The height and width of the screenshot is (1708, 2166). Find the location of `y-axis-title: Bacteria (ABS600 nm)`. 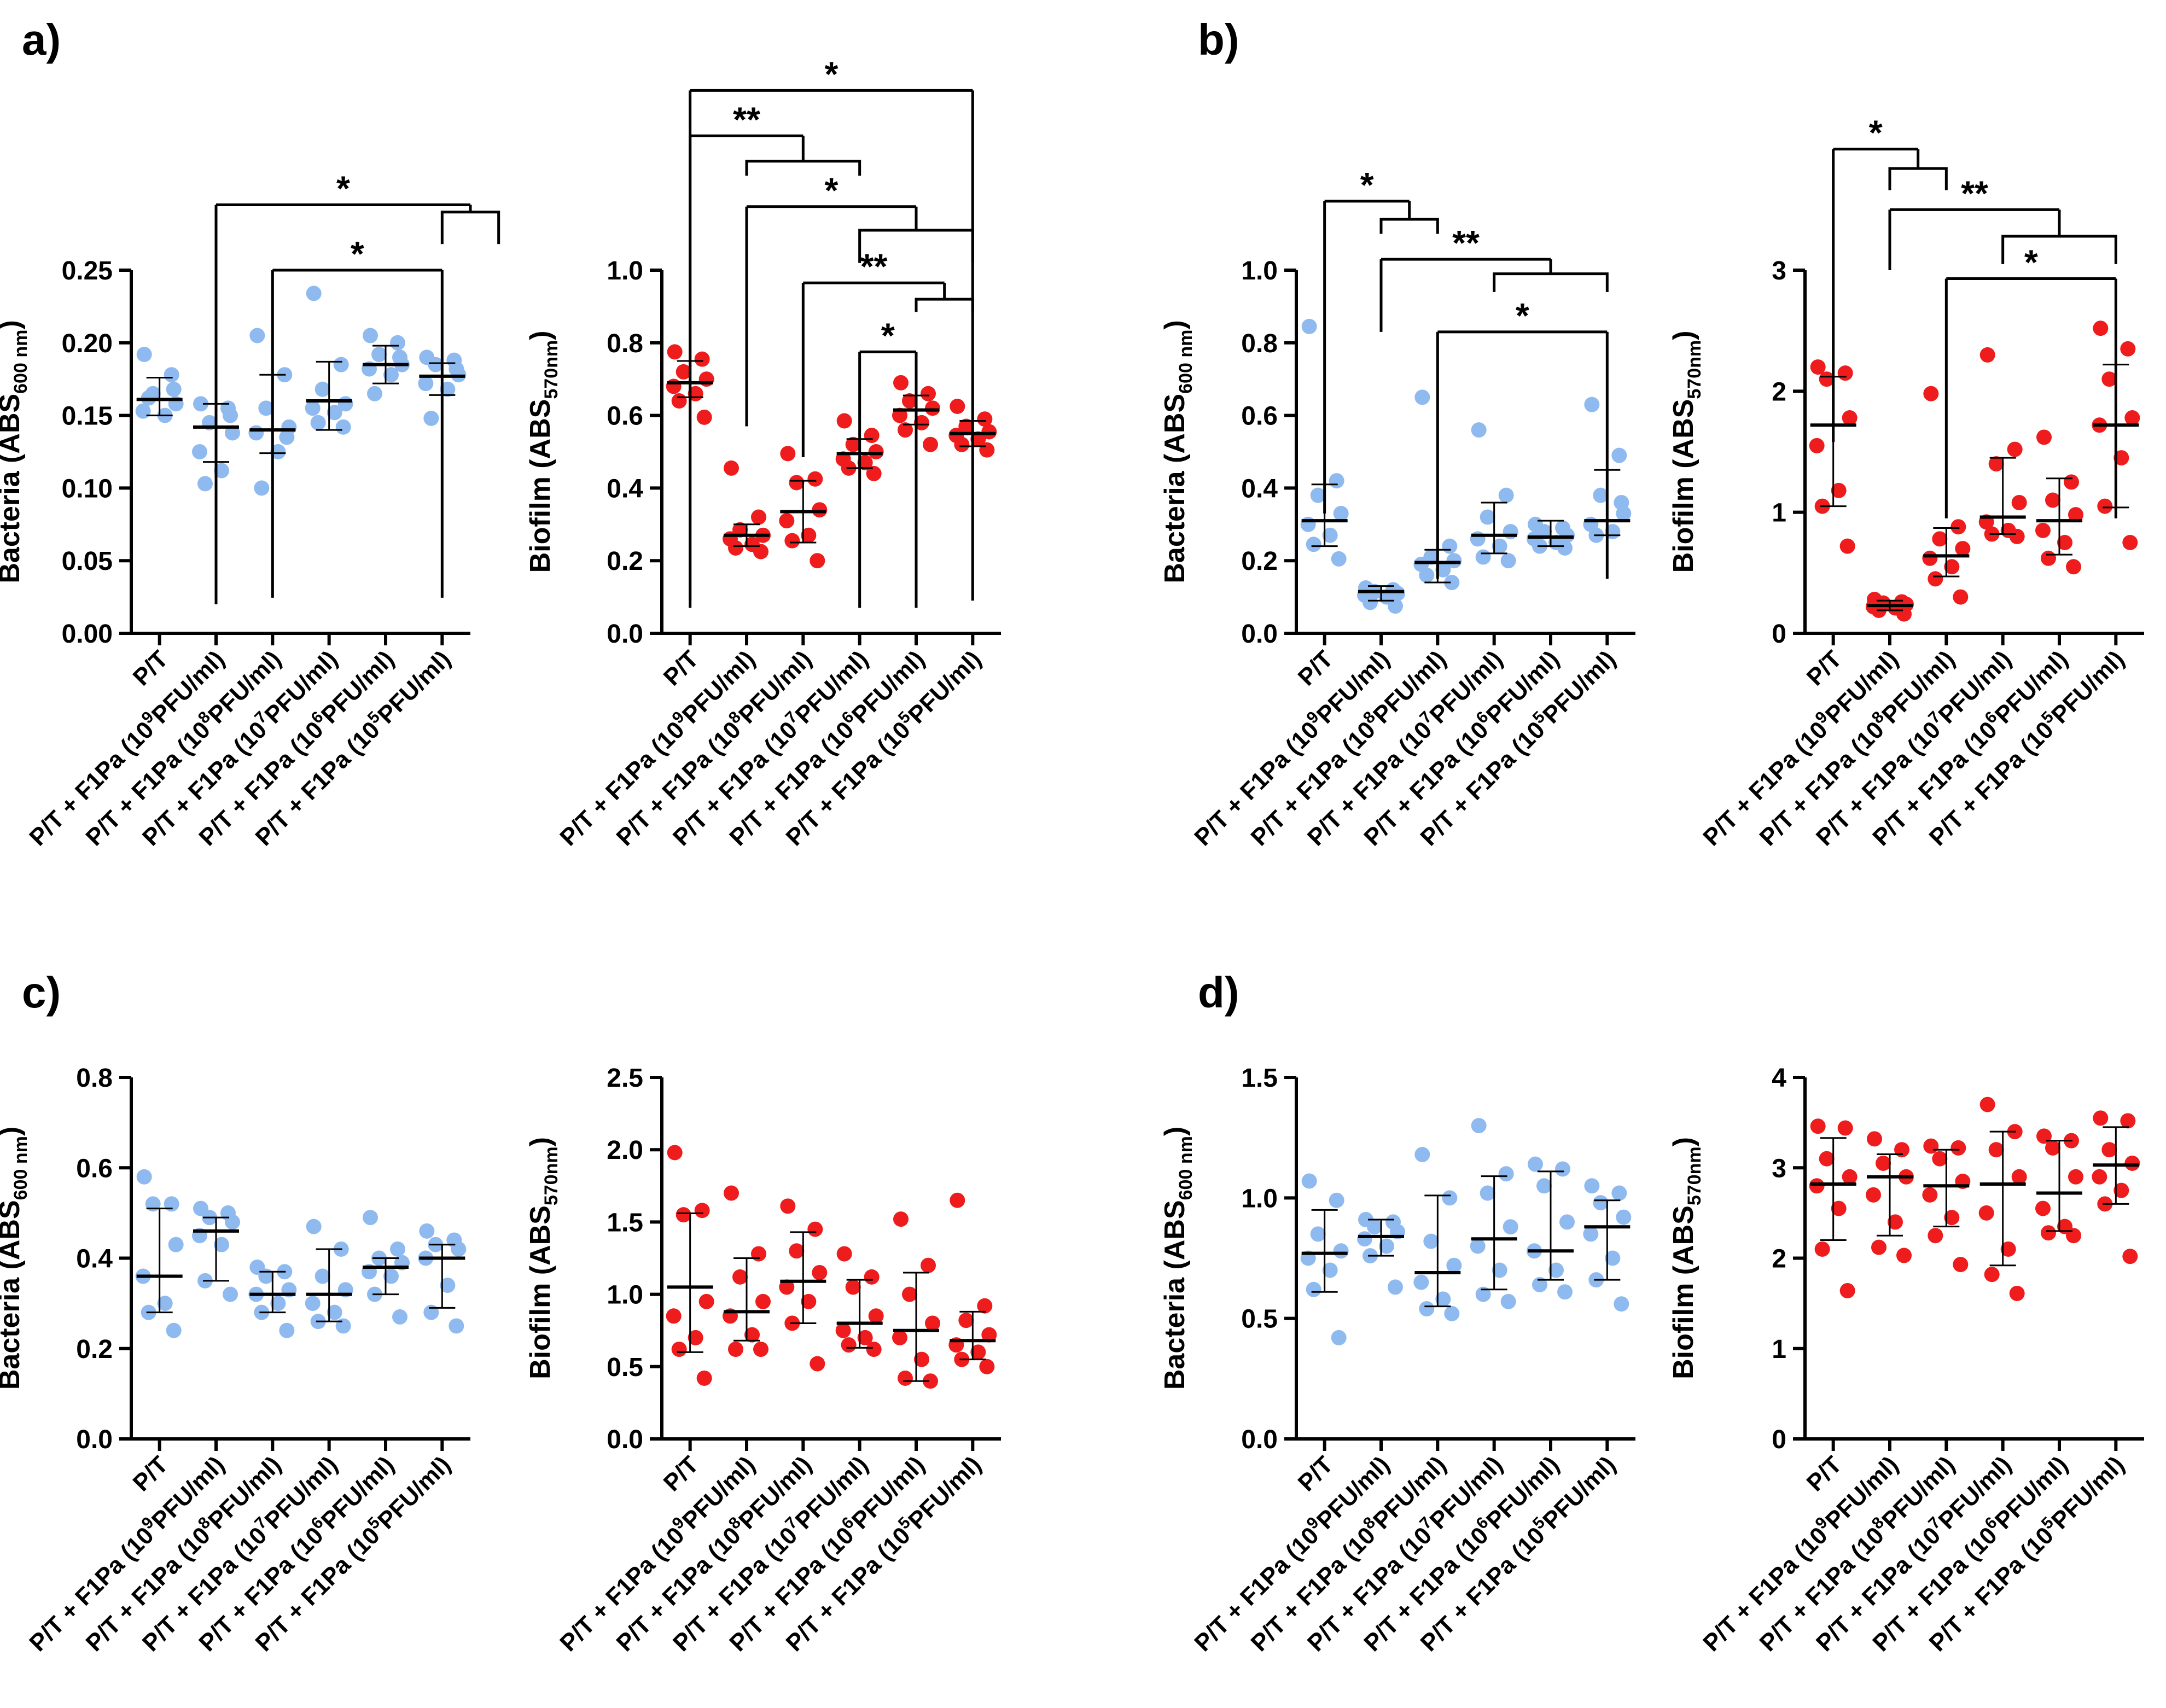

y-axis-title: Bacteria (ABS600 nm) is located at coordinates (15, 1258).